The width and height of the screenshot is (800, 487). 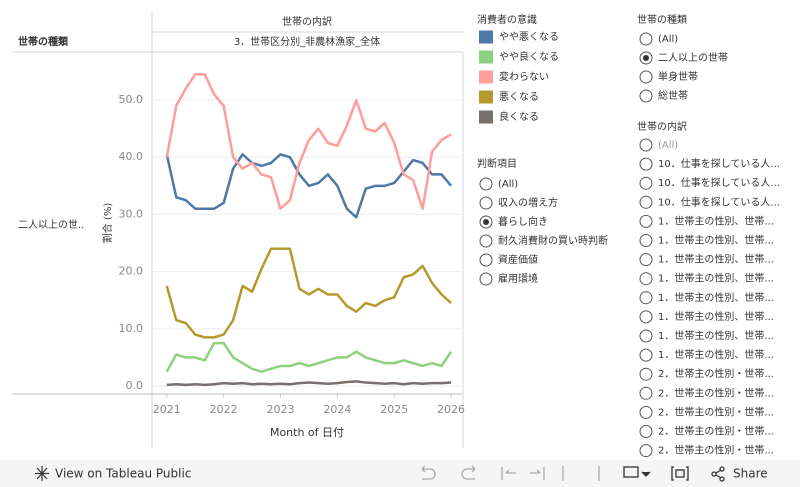 I want to click on filter-option: 暮らし向き, so click(x=523, y=221).